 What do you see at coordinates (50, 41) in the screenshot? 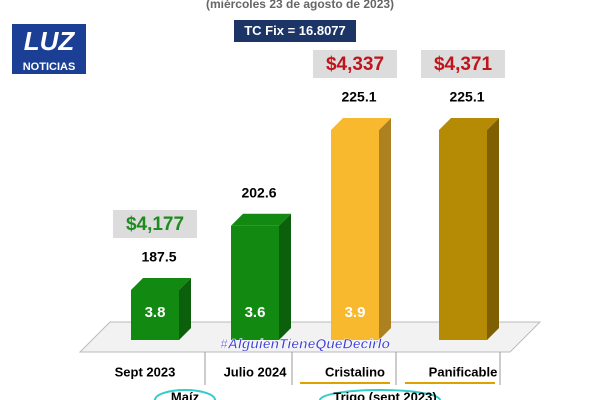
I see `logo-top: LUZ` at bounding box center [50, 41].